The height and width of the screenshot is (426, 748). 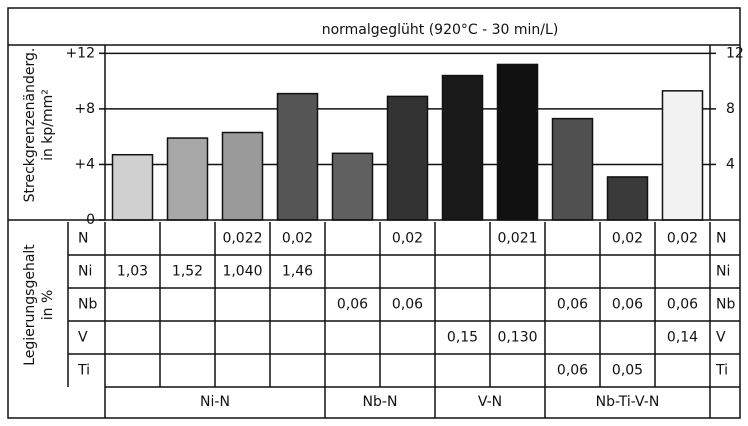 I want to click on table-label: in %, so click(x=48, y=305).